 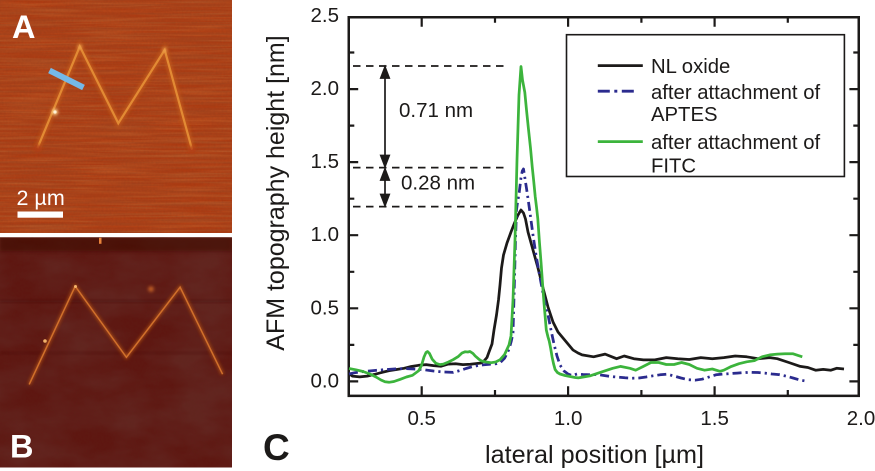 I want to click on svg-text: AFM topography height [nm], so click(x=276, y=192).